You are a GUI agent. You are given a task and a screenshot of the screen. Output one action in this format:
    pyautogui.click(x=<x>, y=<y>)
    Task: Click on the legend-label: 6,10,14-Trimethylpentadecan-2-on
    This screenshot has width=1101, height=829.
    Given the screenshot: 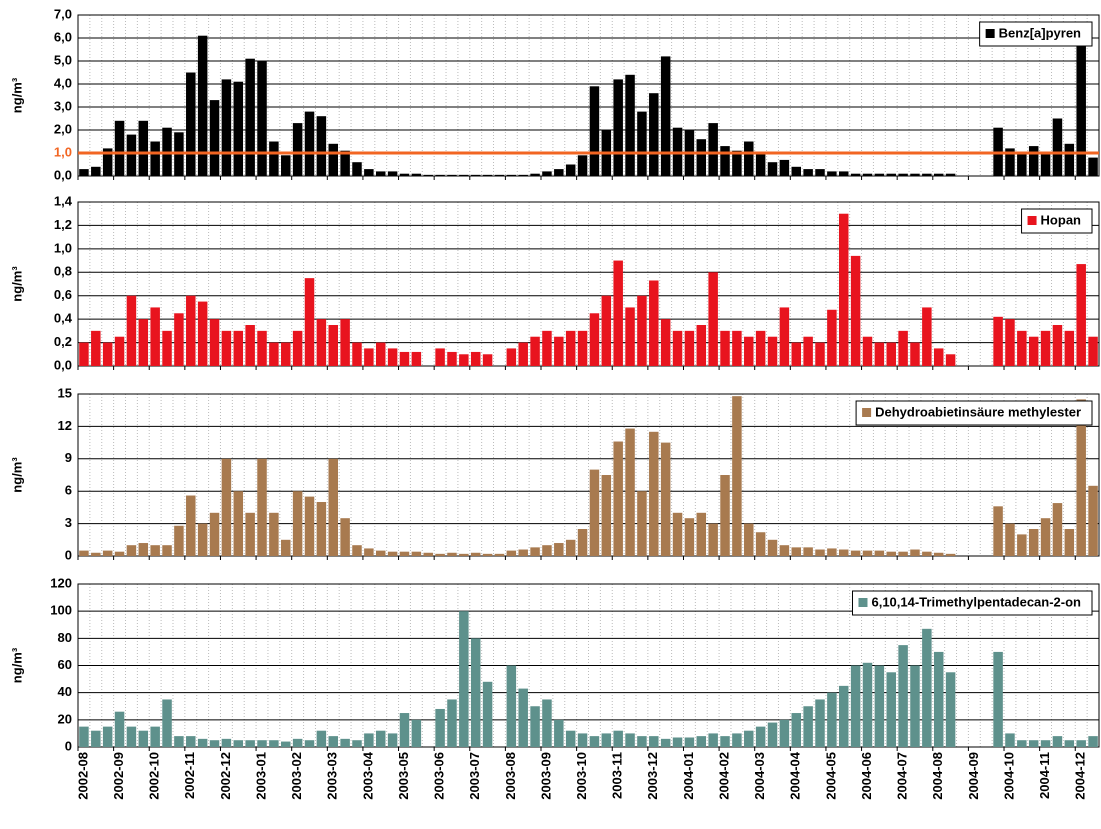 What is the action you would take?
    pyautogui.click(x=976, y=601)
    